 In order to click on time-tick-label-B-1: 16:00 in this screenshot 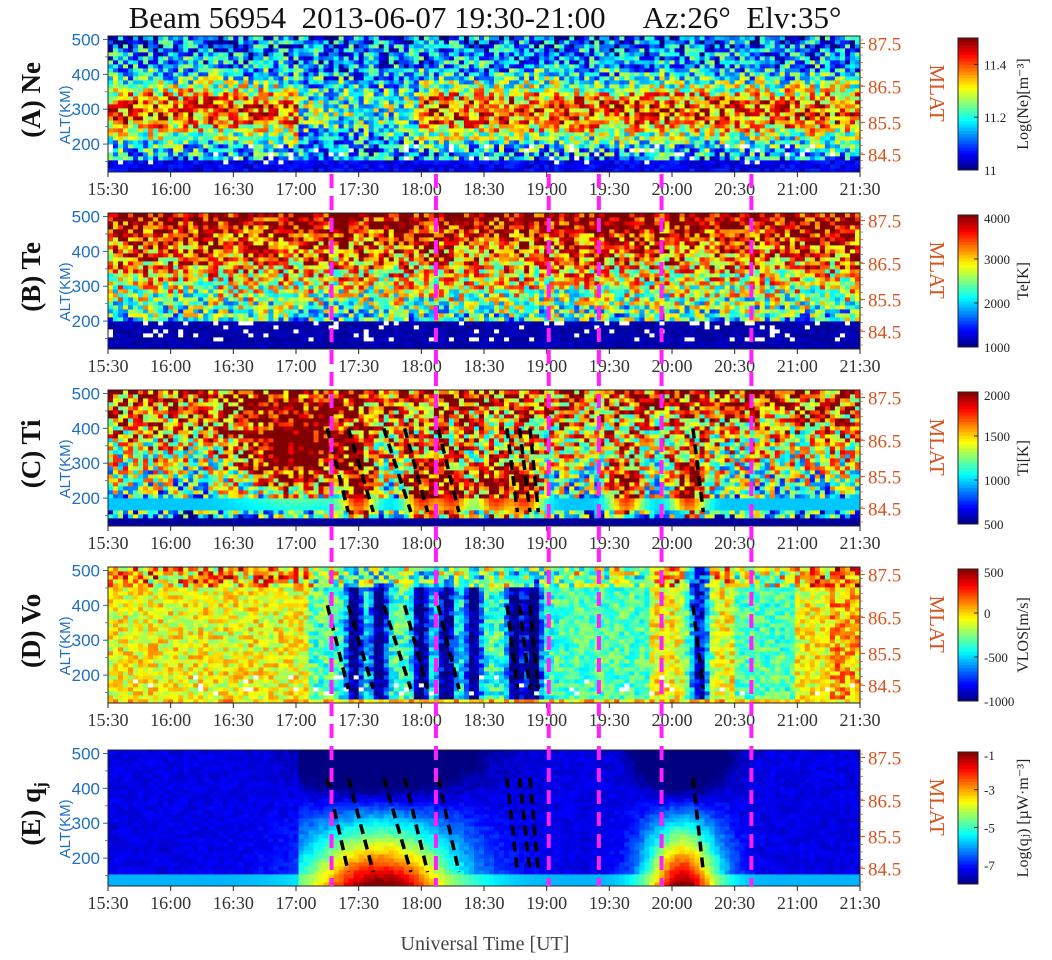, I will do `click(170, 366)`.